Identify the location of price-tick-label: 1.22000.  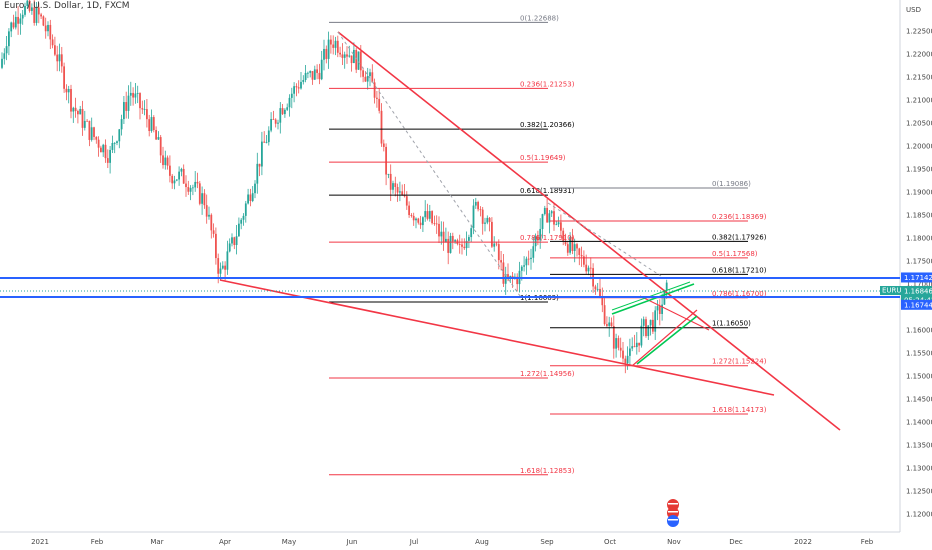
(919, 55).